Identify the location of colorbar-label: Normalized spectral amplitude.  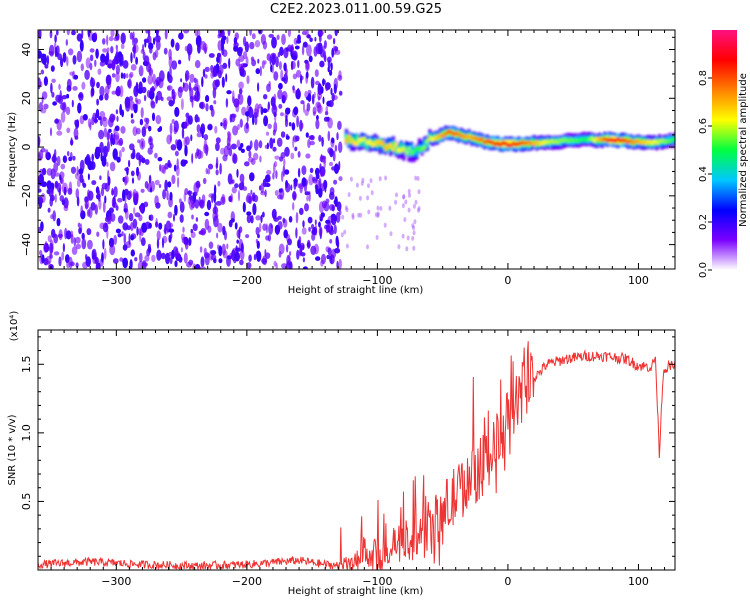
(743, 150).